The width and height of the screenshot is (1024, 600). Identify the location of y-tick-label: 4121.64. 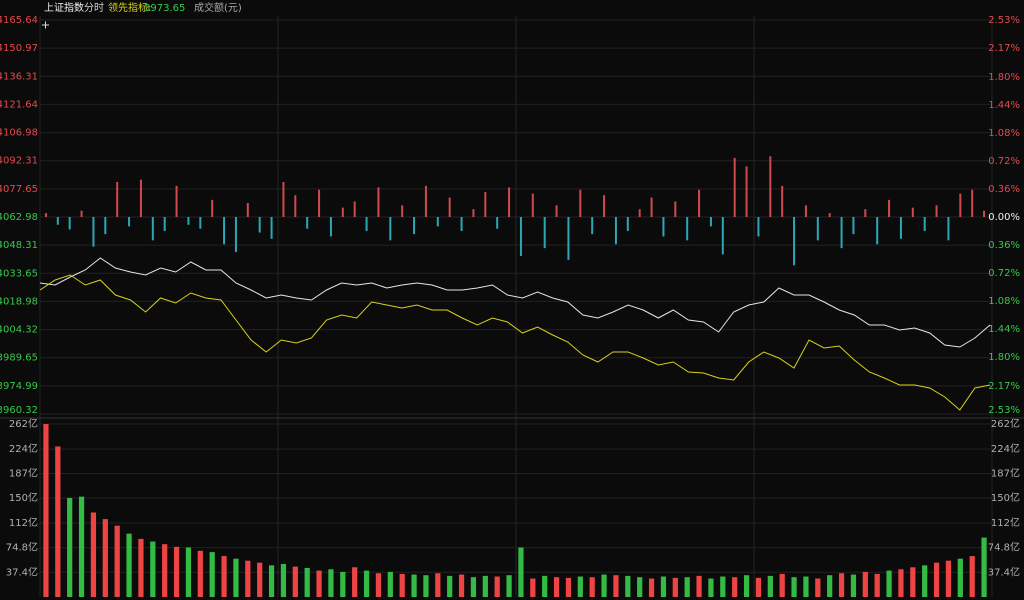
(19, 104).